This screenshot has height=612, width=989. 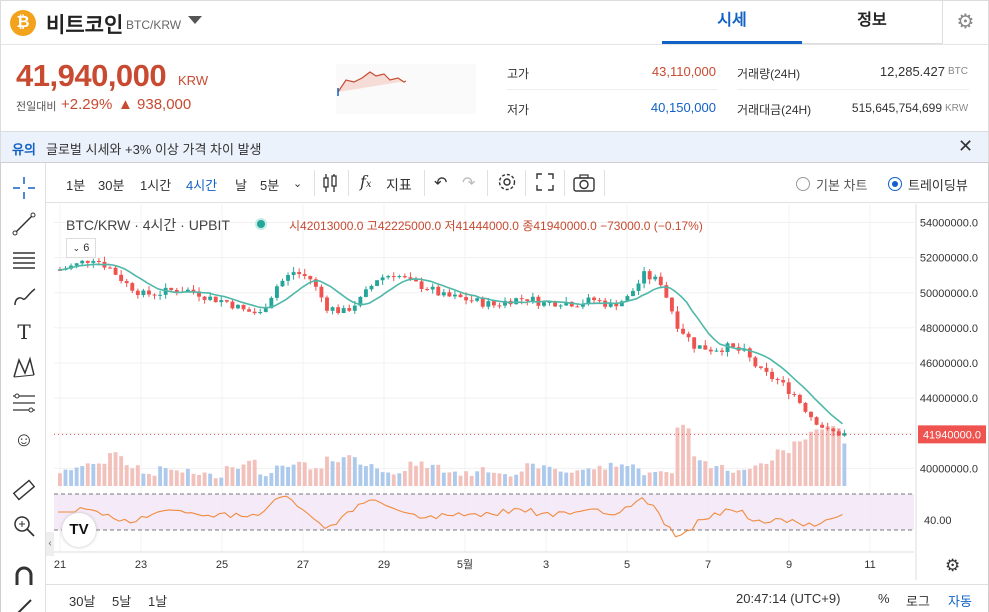 What do you see at coordinates (24, 188) in the screenshot?
I see `crosshair-icon` at bounding box center [24, 188].